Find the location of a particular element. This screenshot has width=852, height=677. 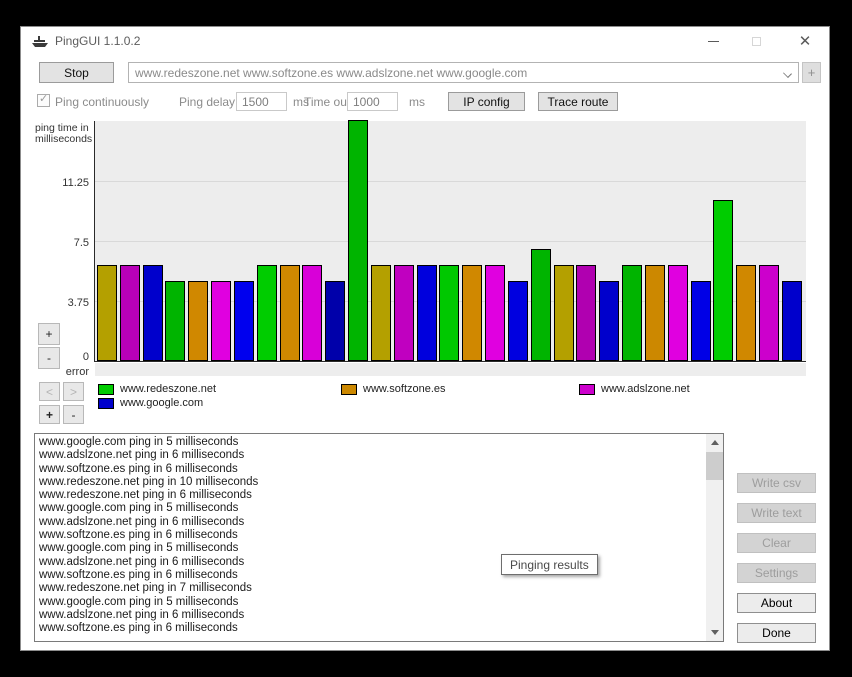

y-axis-label-line1: ping time in is located at coordinates (62, 128).